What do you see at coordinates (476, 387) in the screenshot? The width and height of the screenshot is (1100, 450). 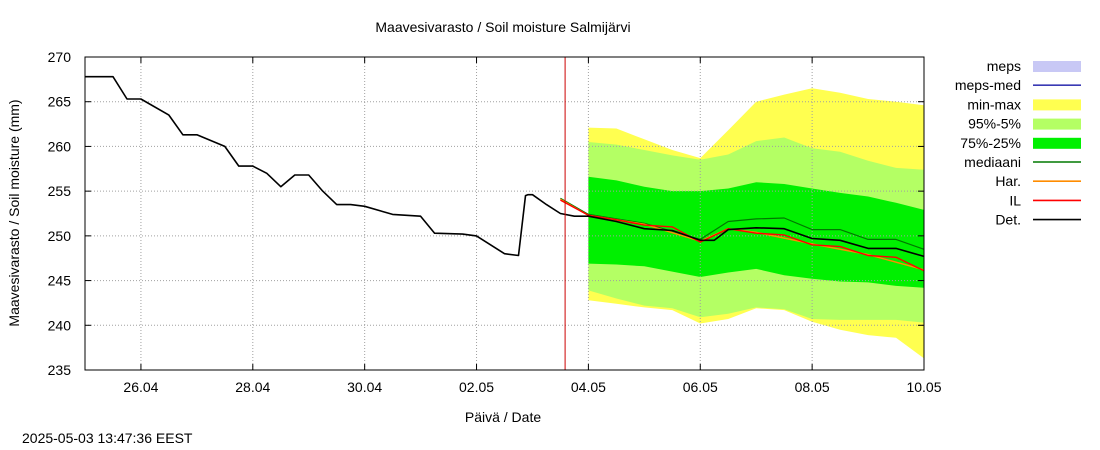 I see `x-tick-label: 02.05` at bounding box center [476, 387].